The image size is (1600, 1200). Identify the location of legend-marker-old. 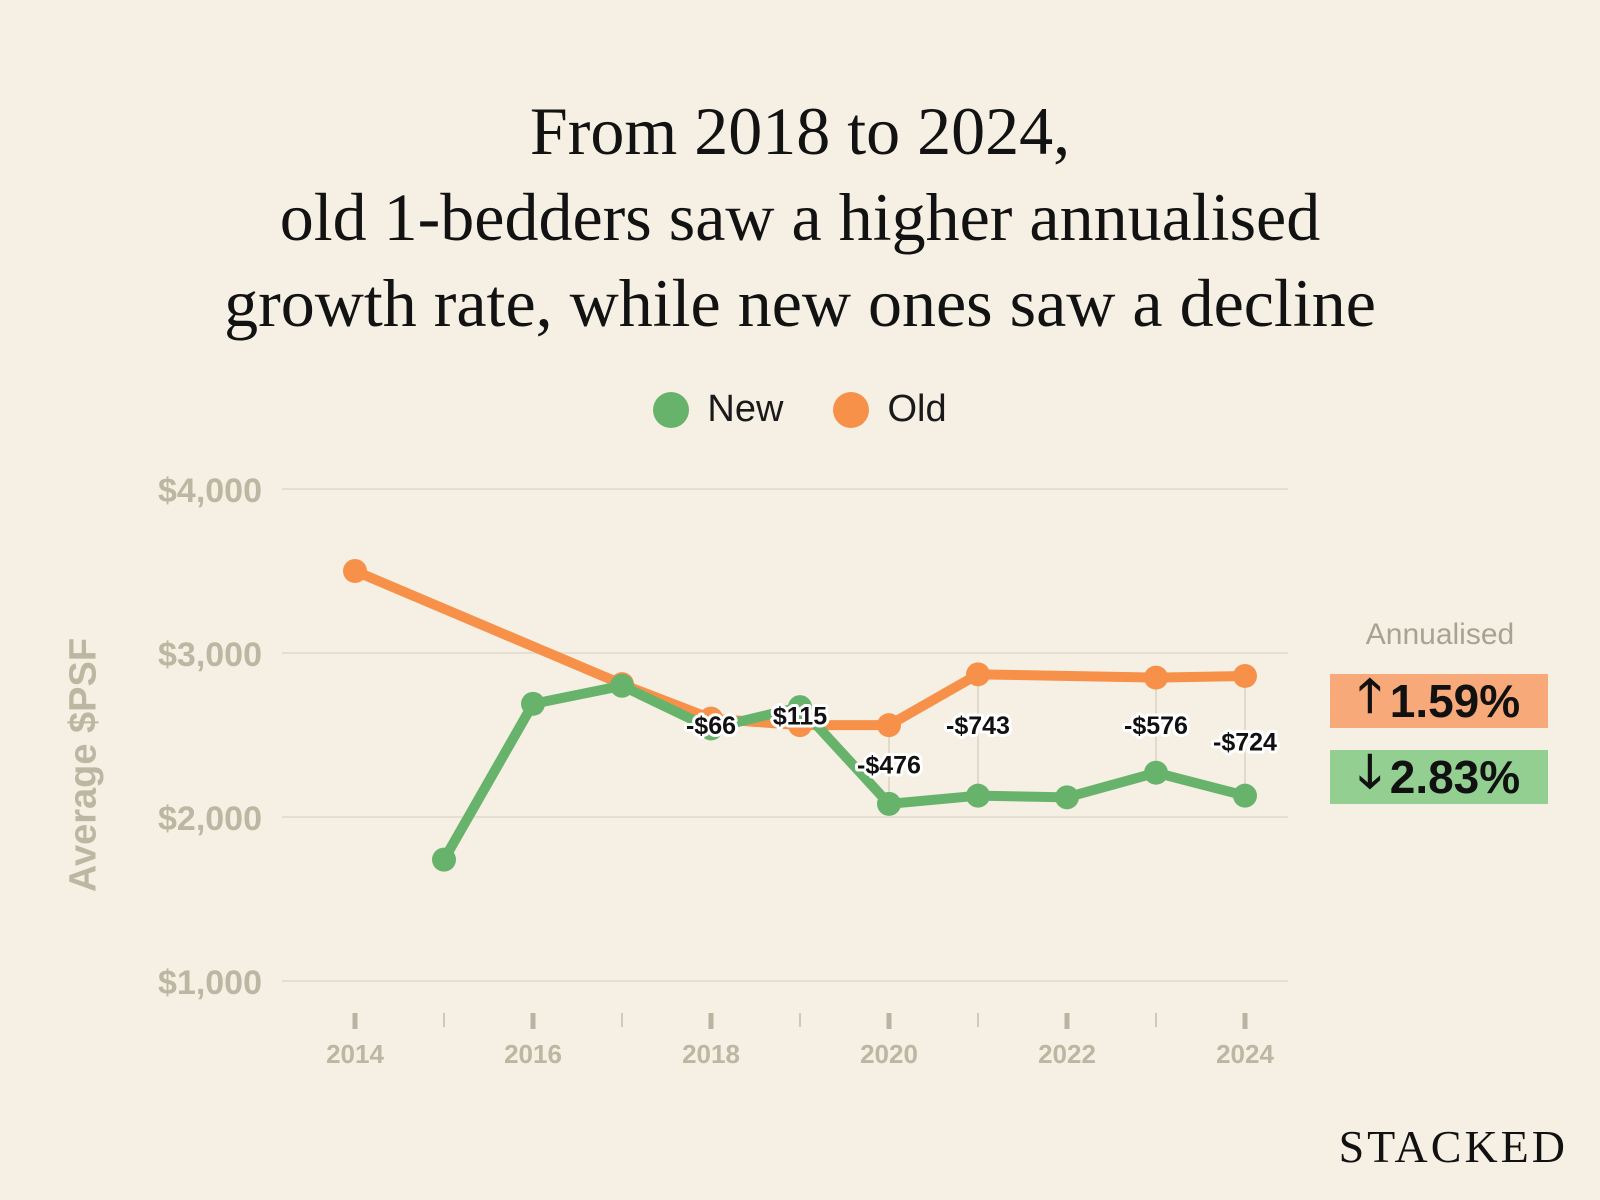
(851, 409).